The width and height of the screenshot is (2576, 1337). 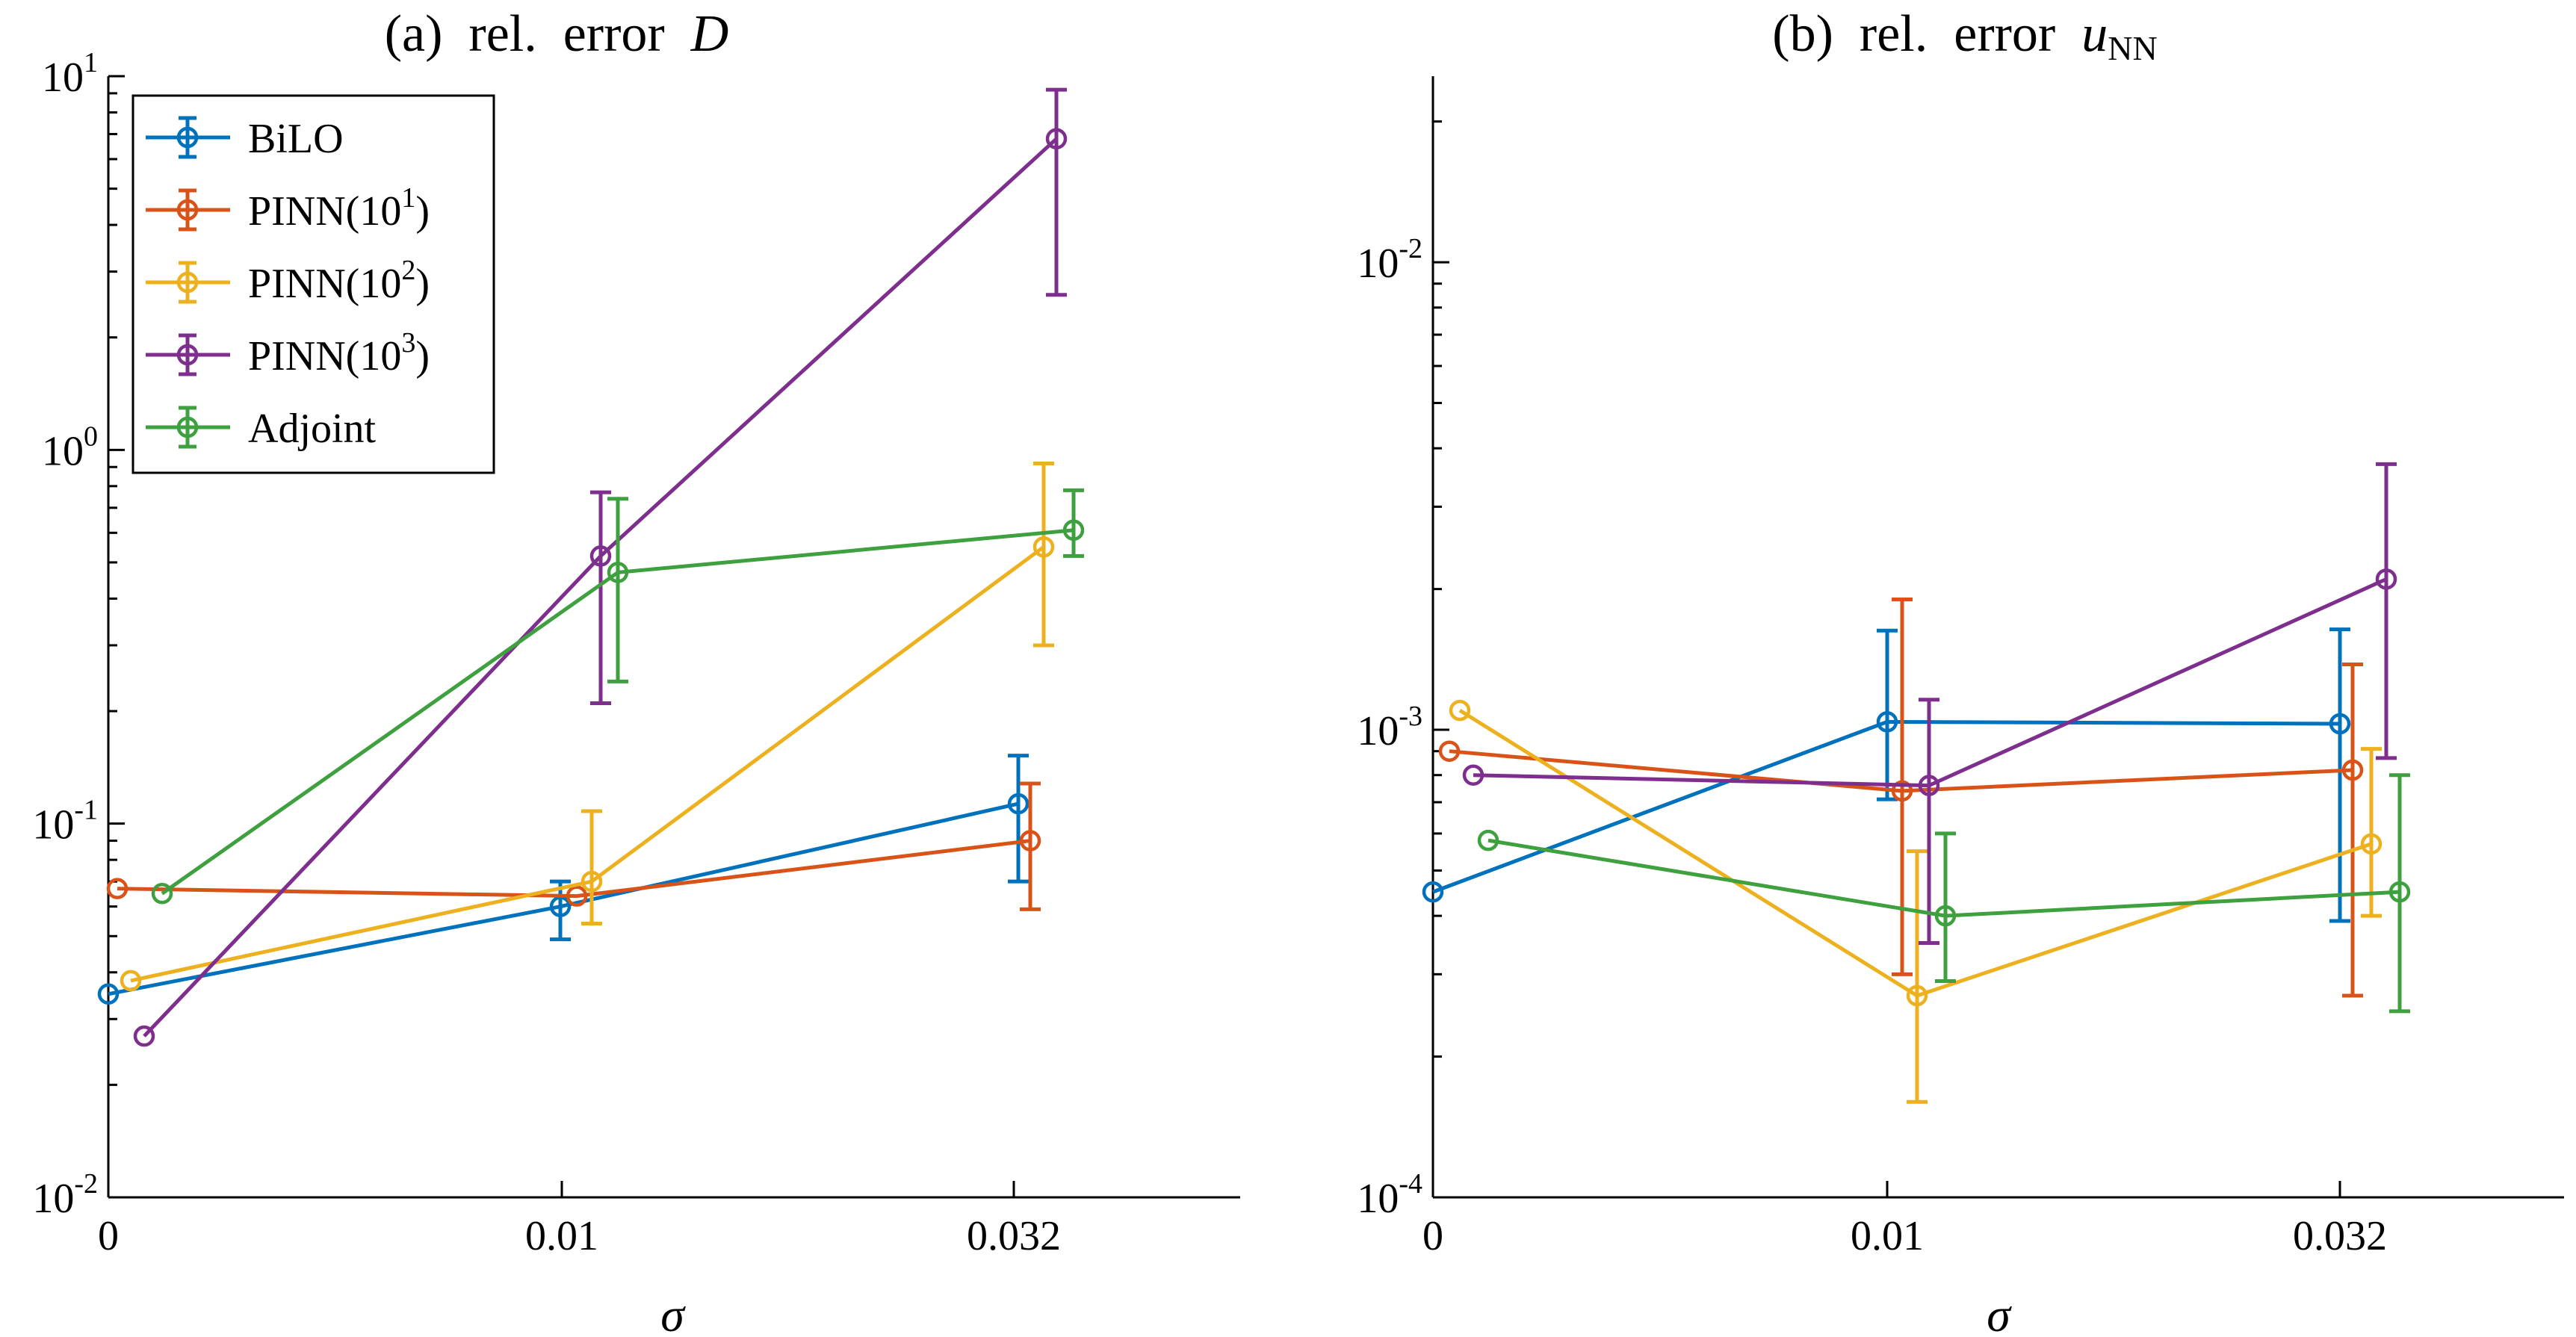 I want to click on legend-label: PINN(103), so click(x=339, y=353).